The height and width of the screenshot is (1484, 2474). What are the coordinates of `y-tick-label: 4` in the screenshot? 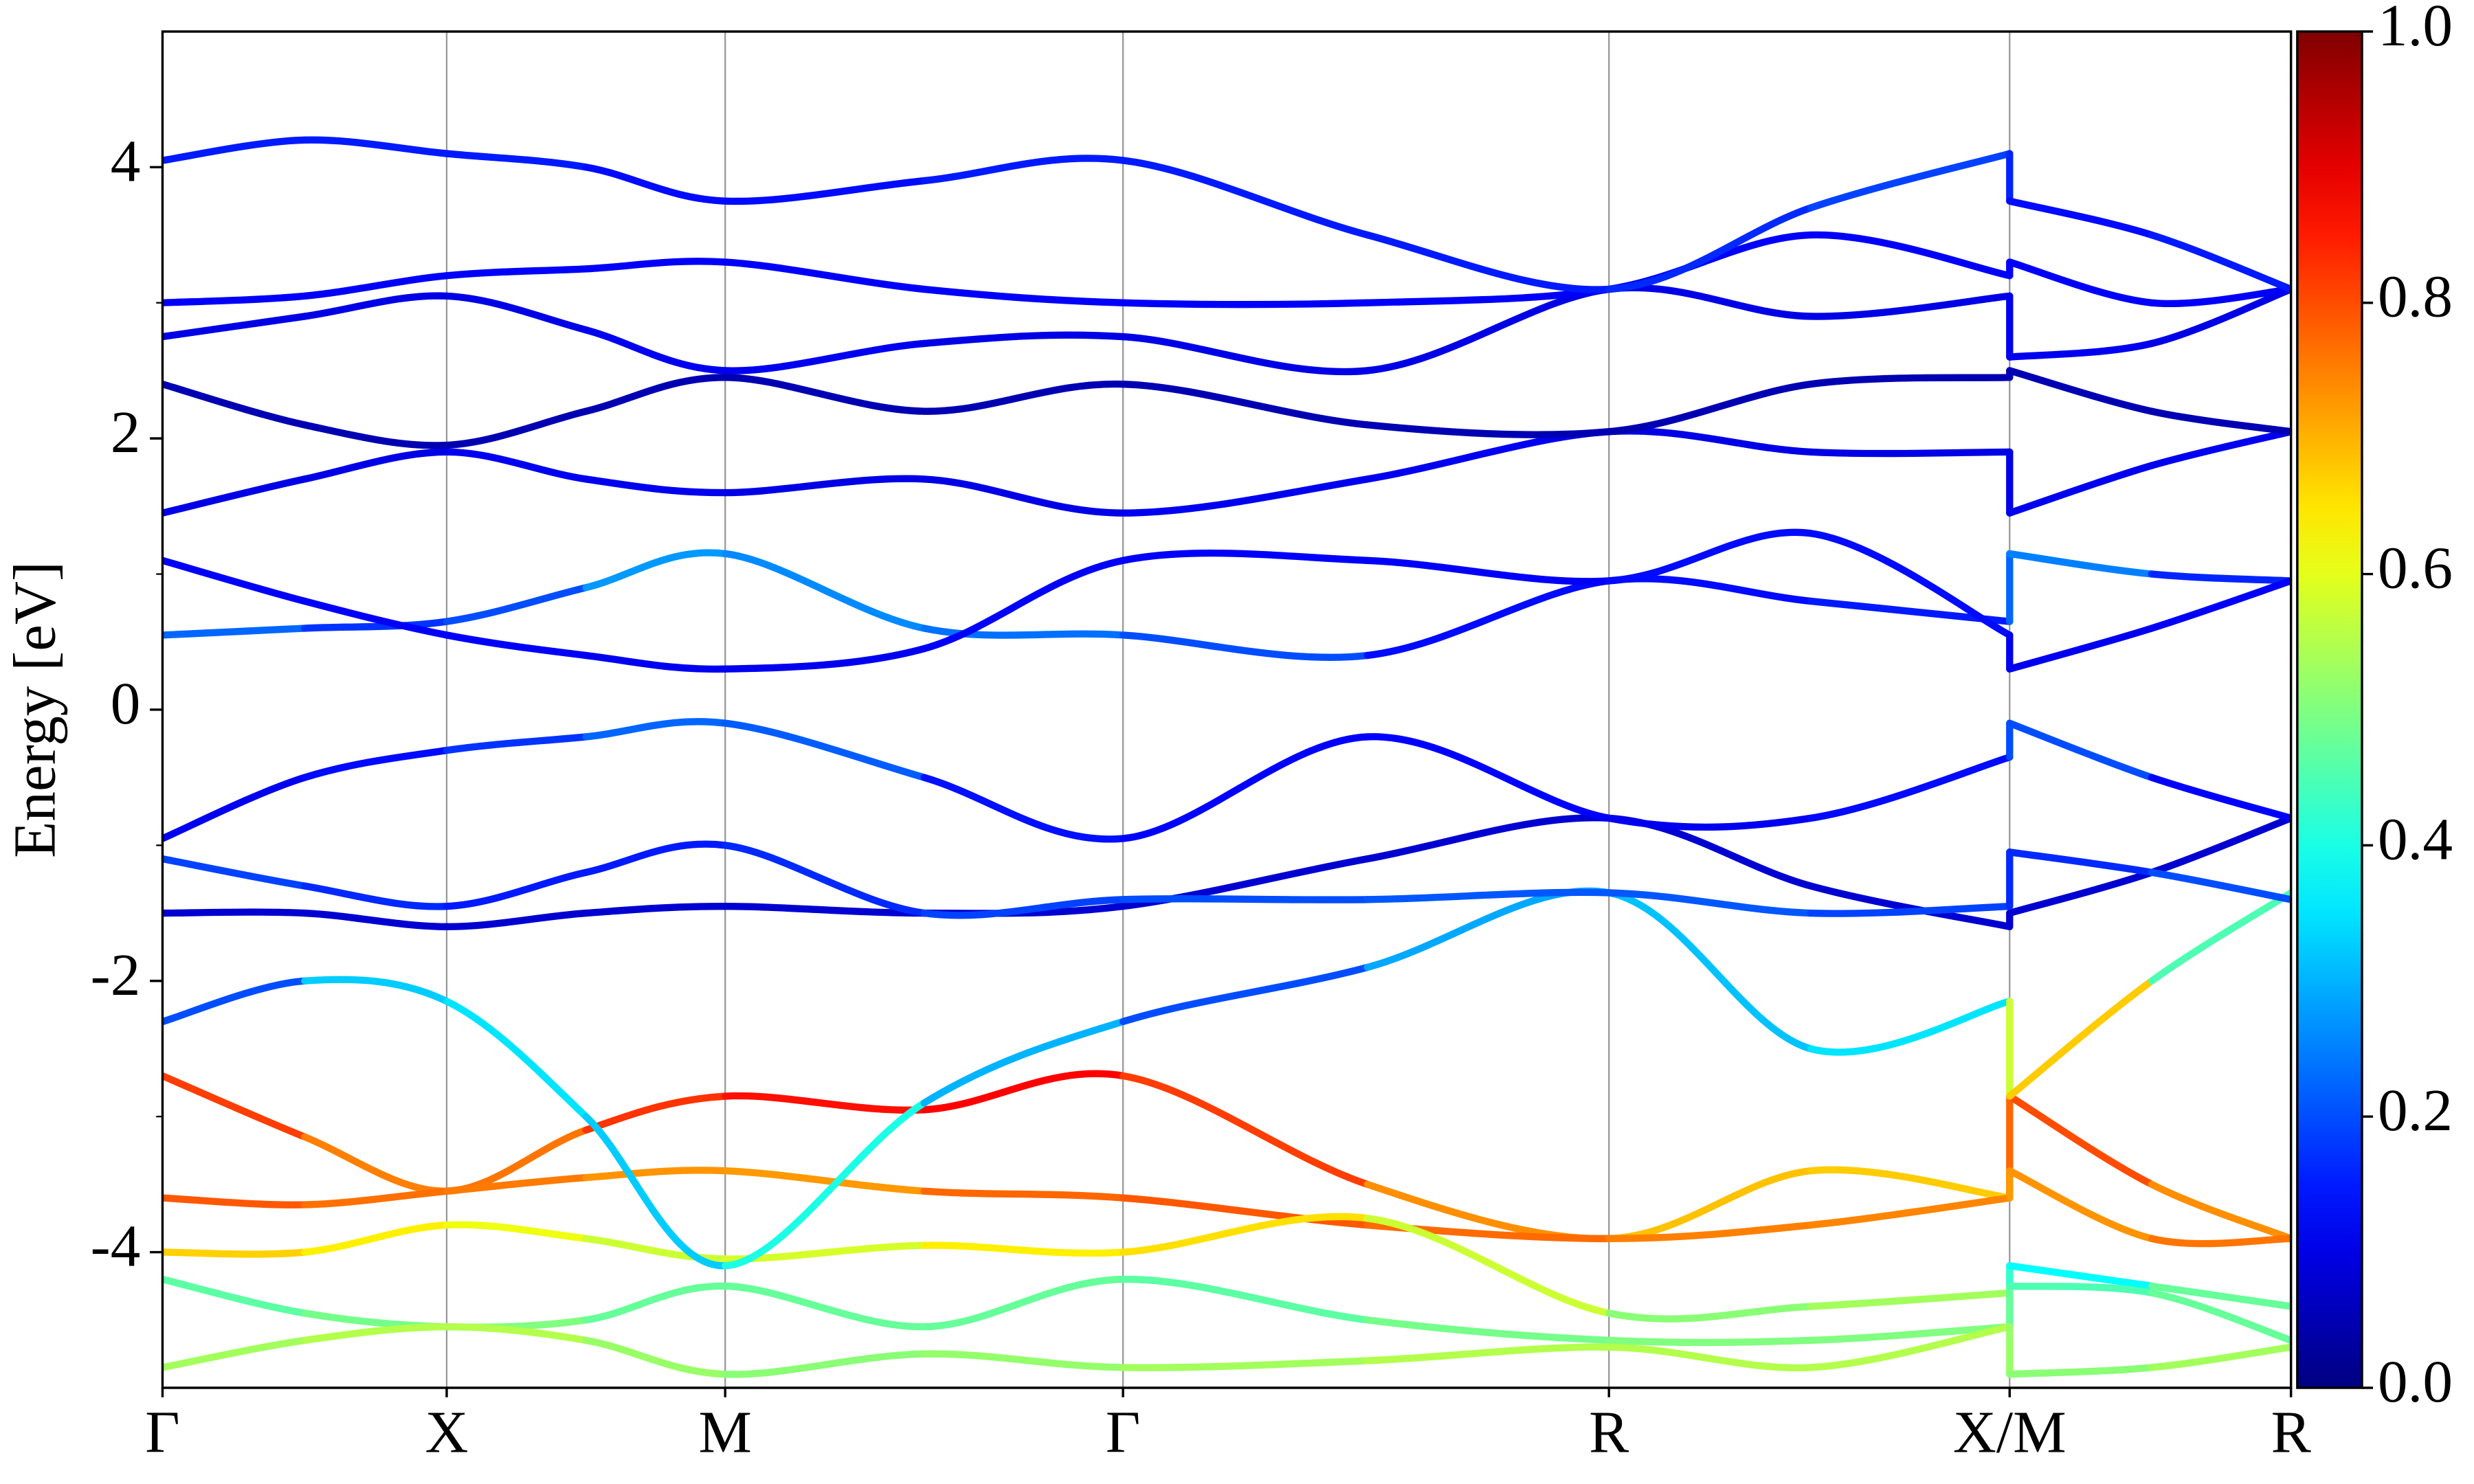 It's located at (126, 160).